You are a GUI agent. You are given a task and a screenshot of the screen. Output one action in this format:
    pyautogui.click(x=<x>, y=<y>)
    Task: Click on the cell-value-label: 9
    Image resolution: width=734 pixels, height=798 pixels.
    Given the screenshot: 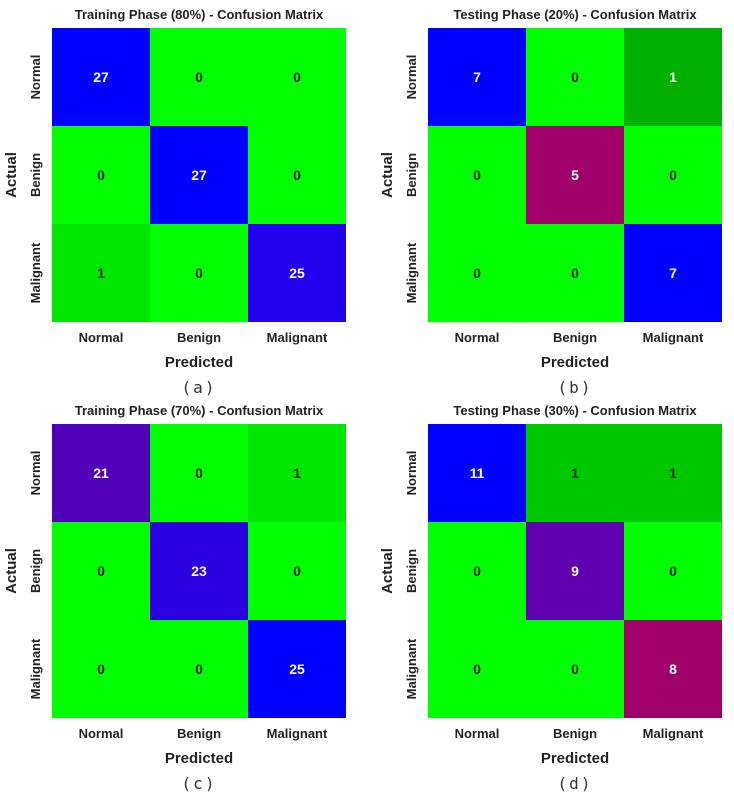 What is the action you would take?
    pyautogui.click(x=575, y=571)
    